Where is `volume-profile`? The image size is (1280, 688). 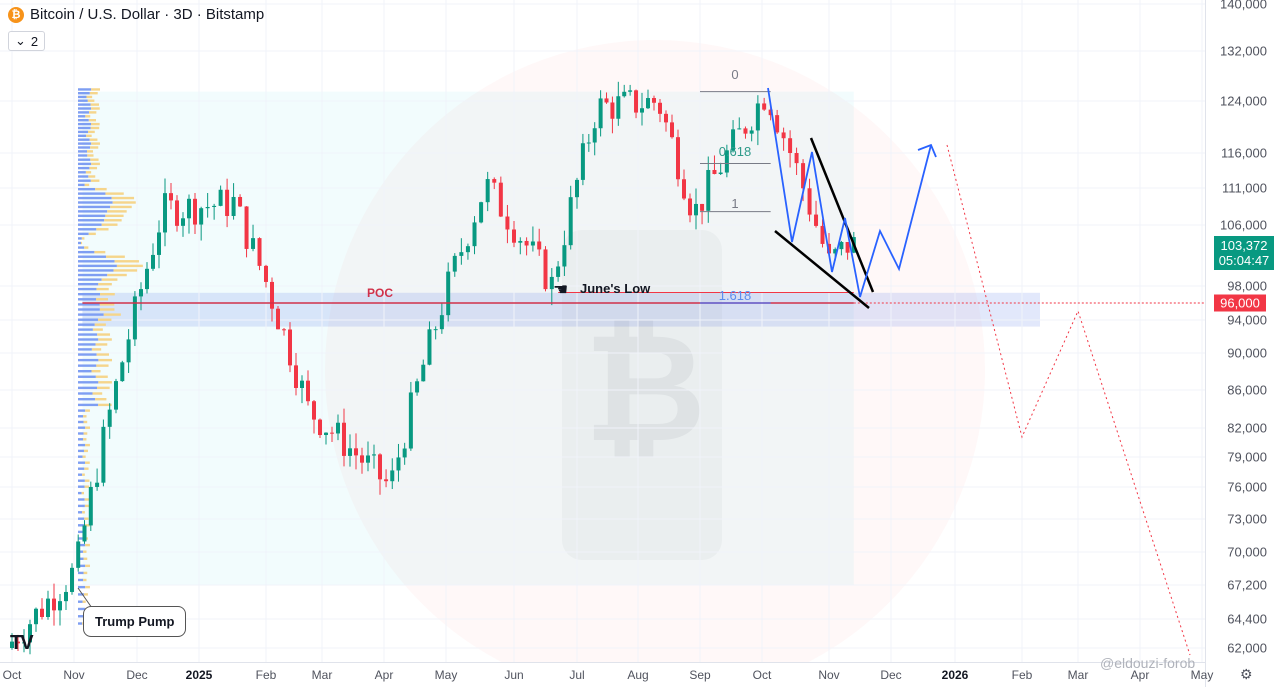
volume-profile is located at coordinates (110, 356).